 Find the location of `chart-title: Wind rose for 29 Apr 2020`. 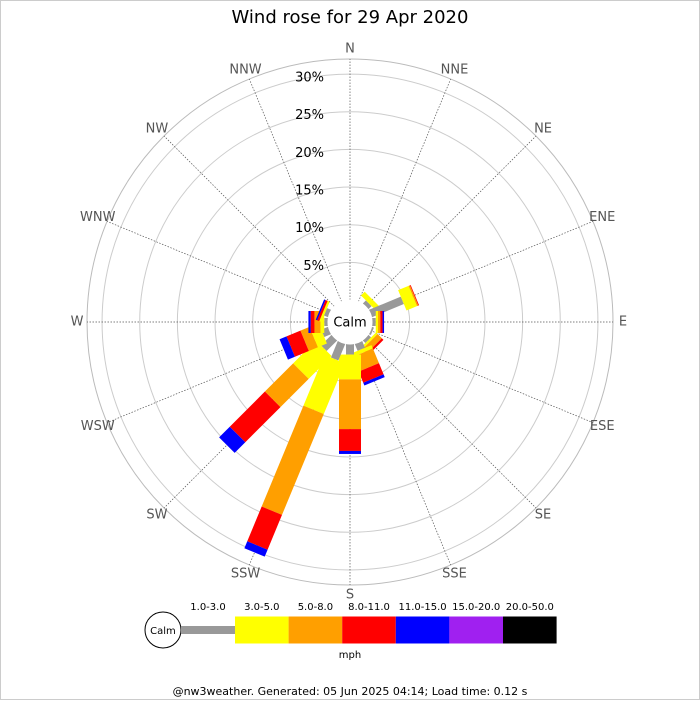

chart-title: Wind rose for 29 Apr 2020 is located at coordinates (350, 17).